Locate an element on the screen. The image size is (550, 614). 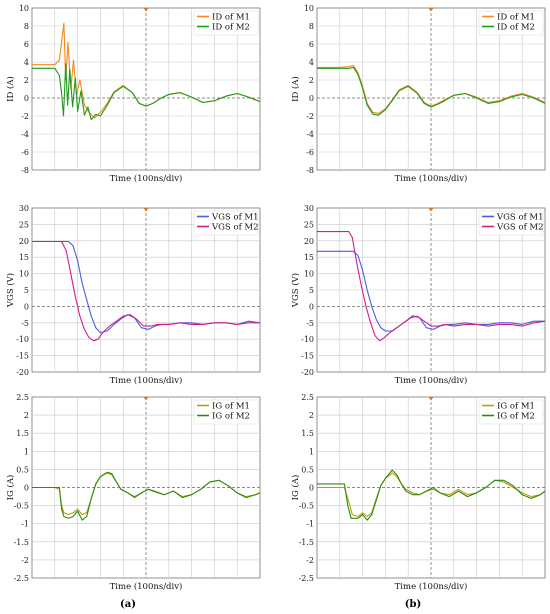
y-tick-label: -20 is located at coordinates (22, 372).